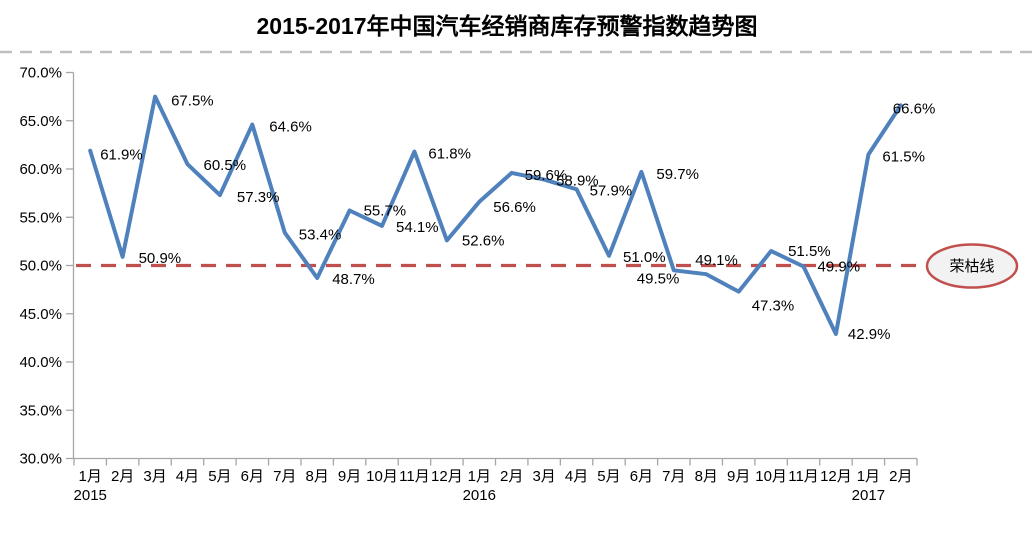 This screenshot has width=1033, height=547. Describe the element at coordinates (225, 165) in the screenshot. I see `data-point-label: 60.5%` at that location.